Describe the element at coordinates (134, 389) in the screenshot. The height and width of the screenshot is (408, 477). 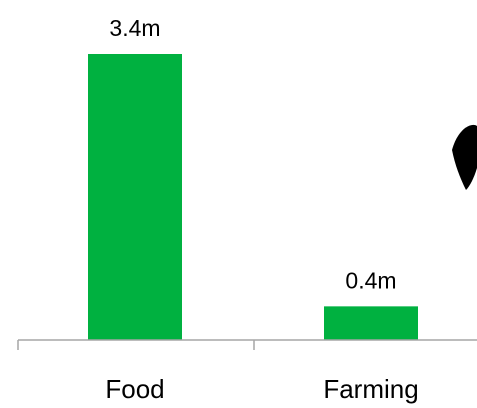
I see `tick-label-food: Food` at that location.